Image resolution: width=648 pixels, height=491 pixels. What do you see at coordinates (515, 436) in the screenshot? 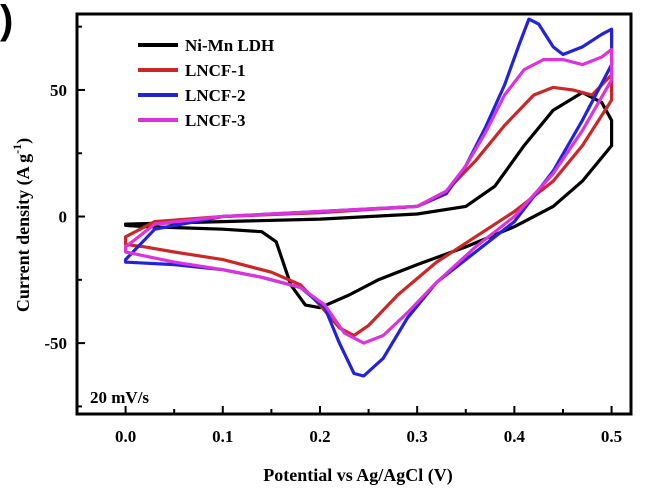
I see `x-tick-label: 0.4` at bounding box center [515, 436].